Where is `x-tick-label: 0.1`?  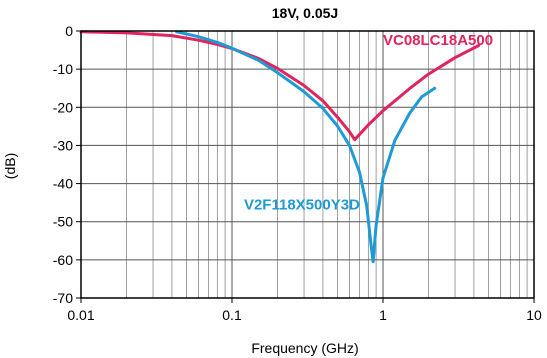 x-tick-label: 0.1 is located at coordinates (232, 315).